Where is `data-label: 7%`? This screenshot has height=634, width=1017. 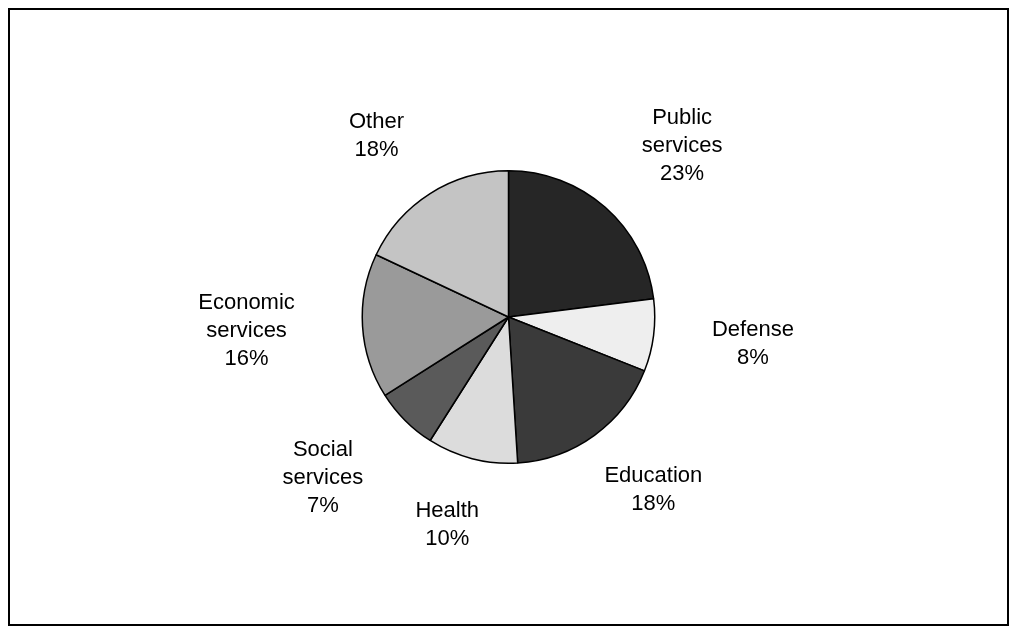 data-label: 7% is located at coordinates (322, 505).